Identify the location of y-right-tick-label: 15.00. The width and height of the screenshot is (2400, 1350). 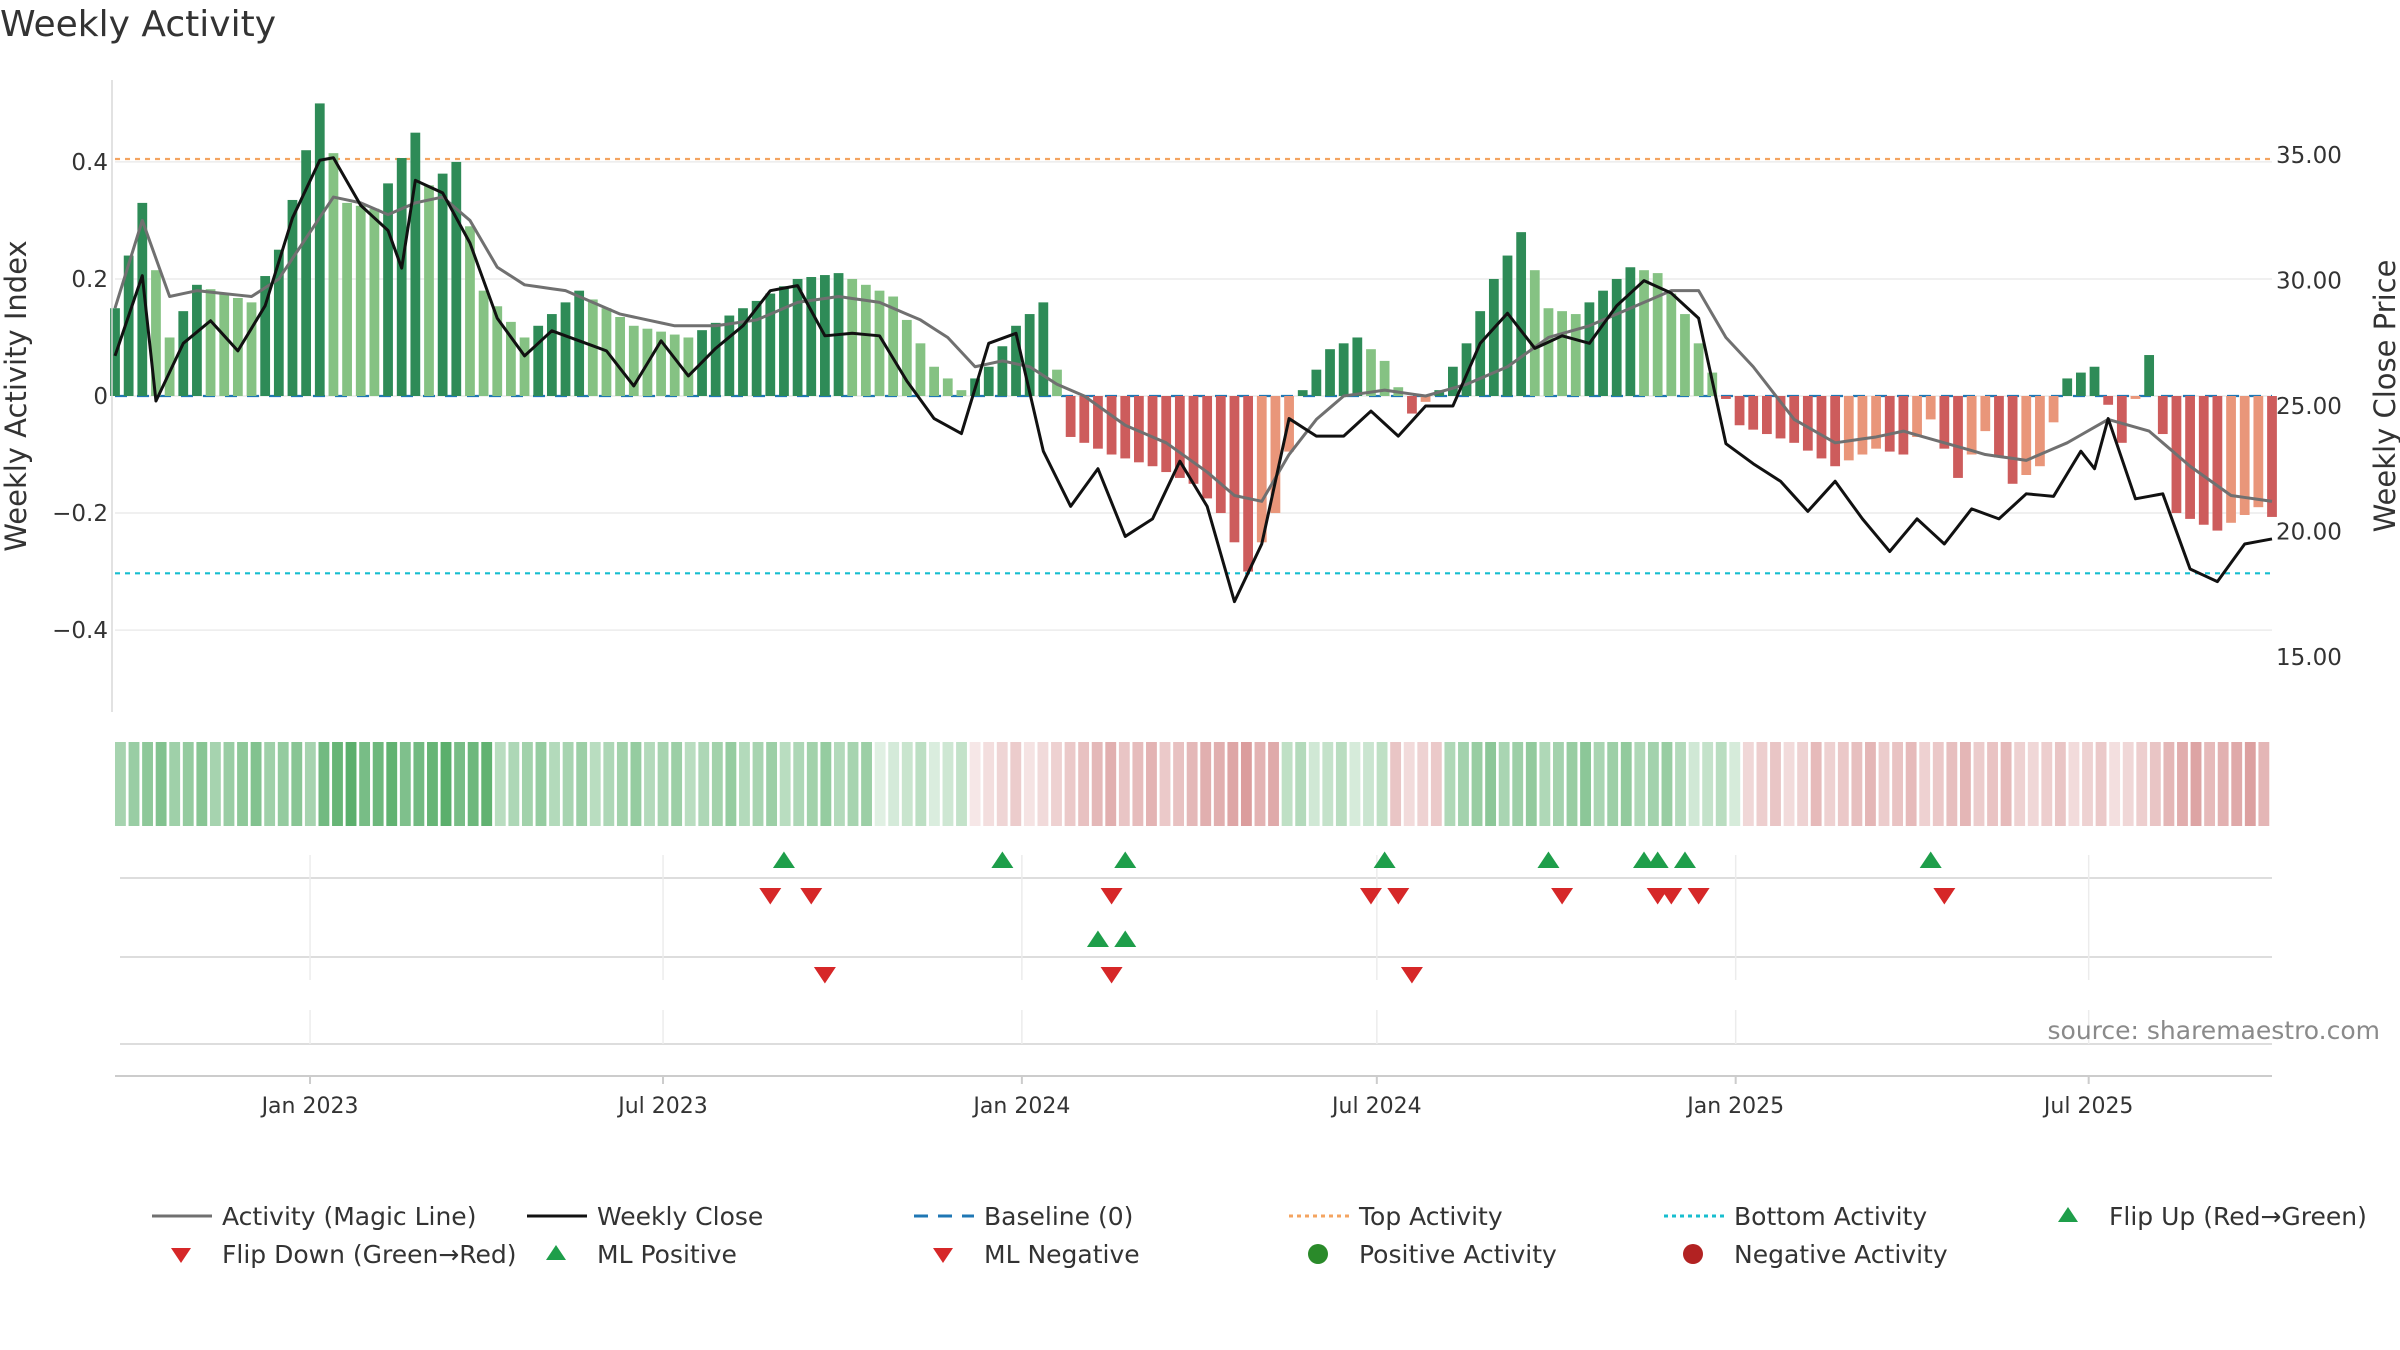
(2309, 658).